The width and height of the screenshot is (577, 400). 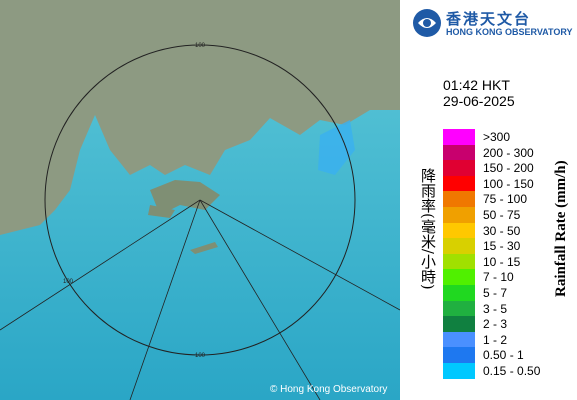 I want to click on legend-label: 75 - 100, so click(x=505, y=199).